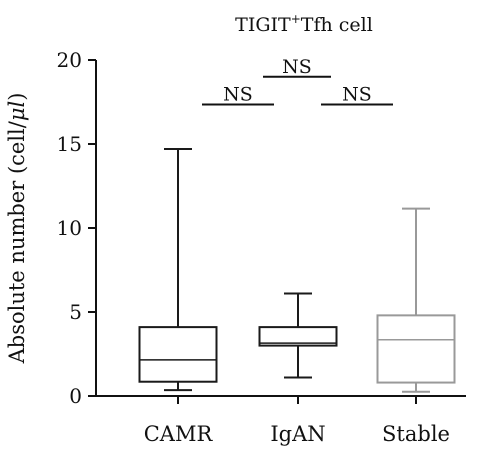 The width and height of the screenshot is (500, 450). What do you see at coordinates (17, 242) in the screenshot?
I see `y-axis-label-text: Absolute number (cell/` at bounding box center [17, 242].